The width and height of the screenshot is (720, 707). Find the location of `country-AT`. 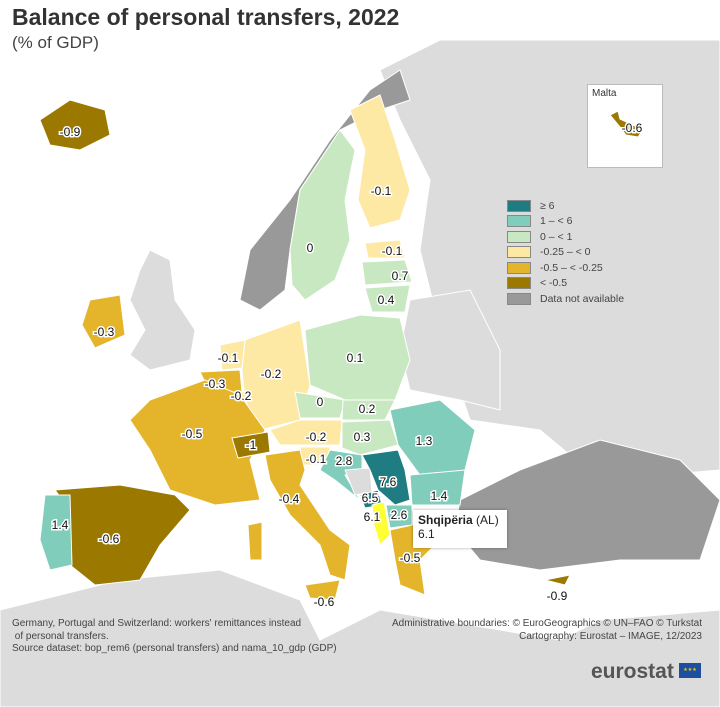

country-AT is located at coordinates (306, 432).